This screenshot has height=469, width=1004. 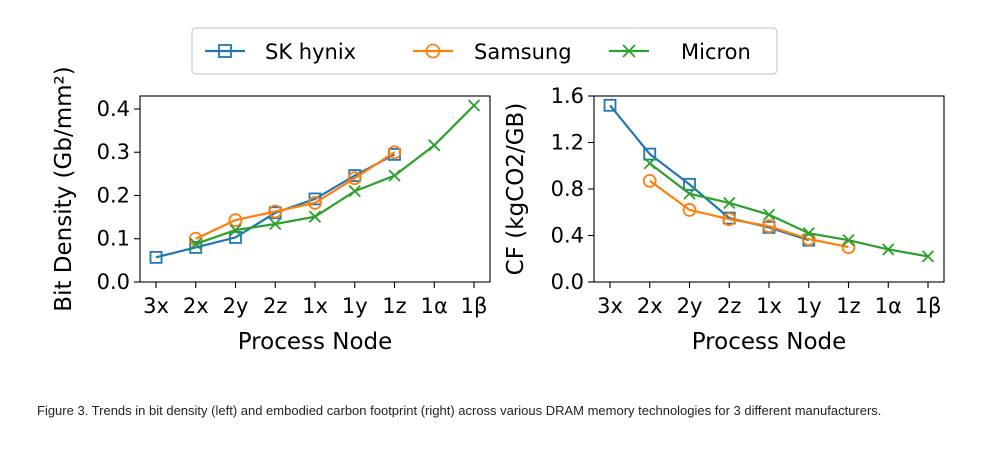 I want to click on y-tick-label: 0.8, so click(x=567, y=189).